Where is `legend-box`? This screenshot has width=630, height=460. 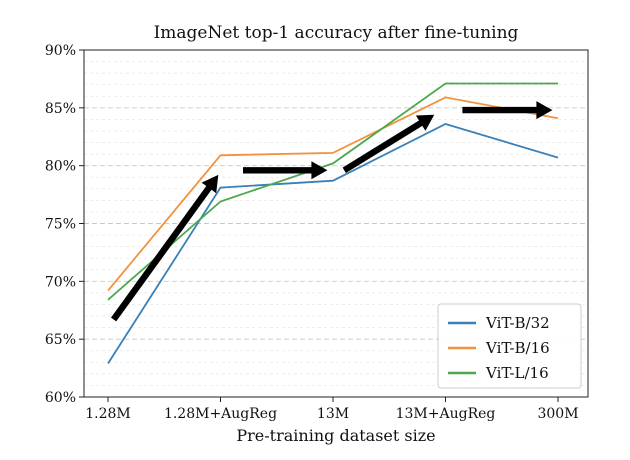
legend-box is located at coordinates (509, 346).